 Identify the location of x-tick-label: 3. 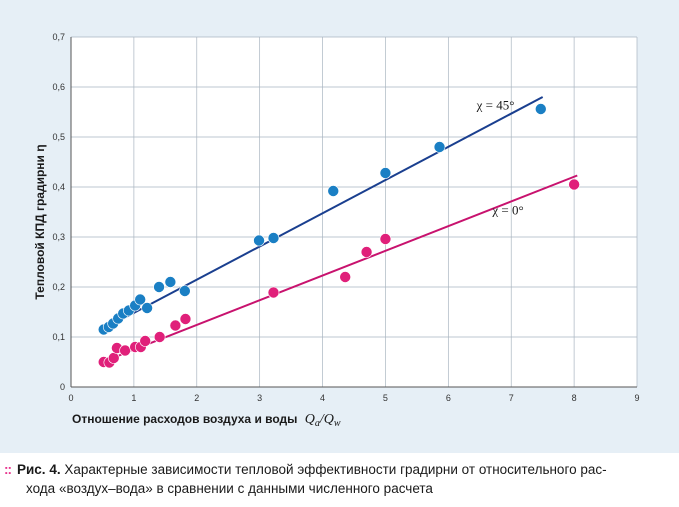
(259, 398).